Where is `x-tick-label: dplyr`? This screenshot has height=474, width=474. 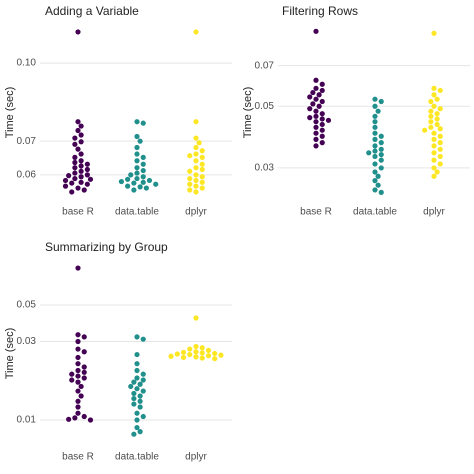 x-tick-label: dplyr is located at coordinates (196, 457).